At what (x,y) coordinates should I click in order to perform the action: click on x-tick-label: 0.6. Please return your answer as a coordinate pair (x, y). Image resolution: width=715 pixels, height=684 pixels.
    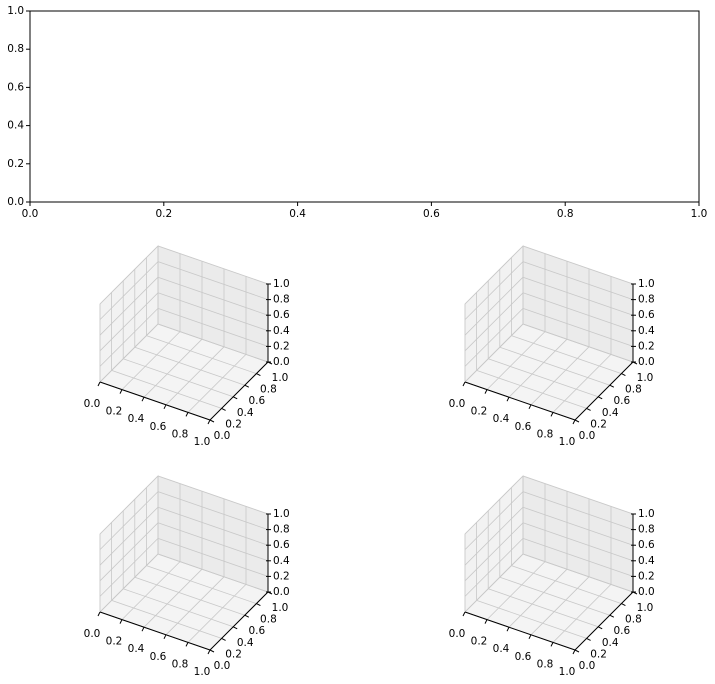
    Looking at the image, I should click on (431, 214).